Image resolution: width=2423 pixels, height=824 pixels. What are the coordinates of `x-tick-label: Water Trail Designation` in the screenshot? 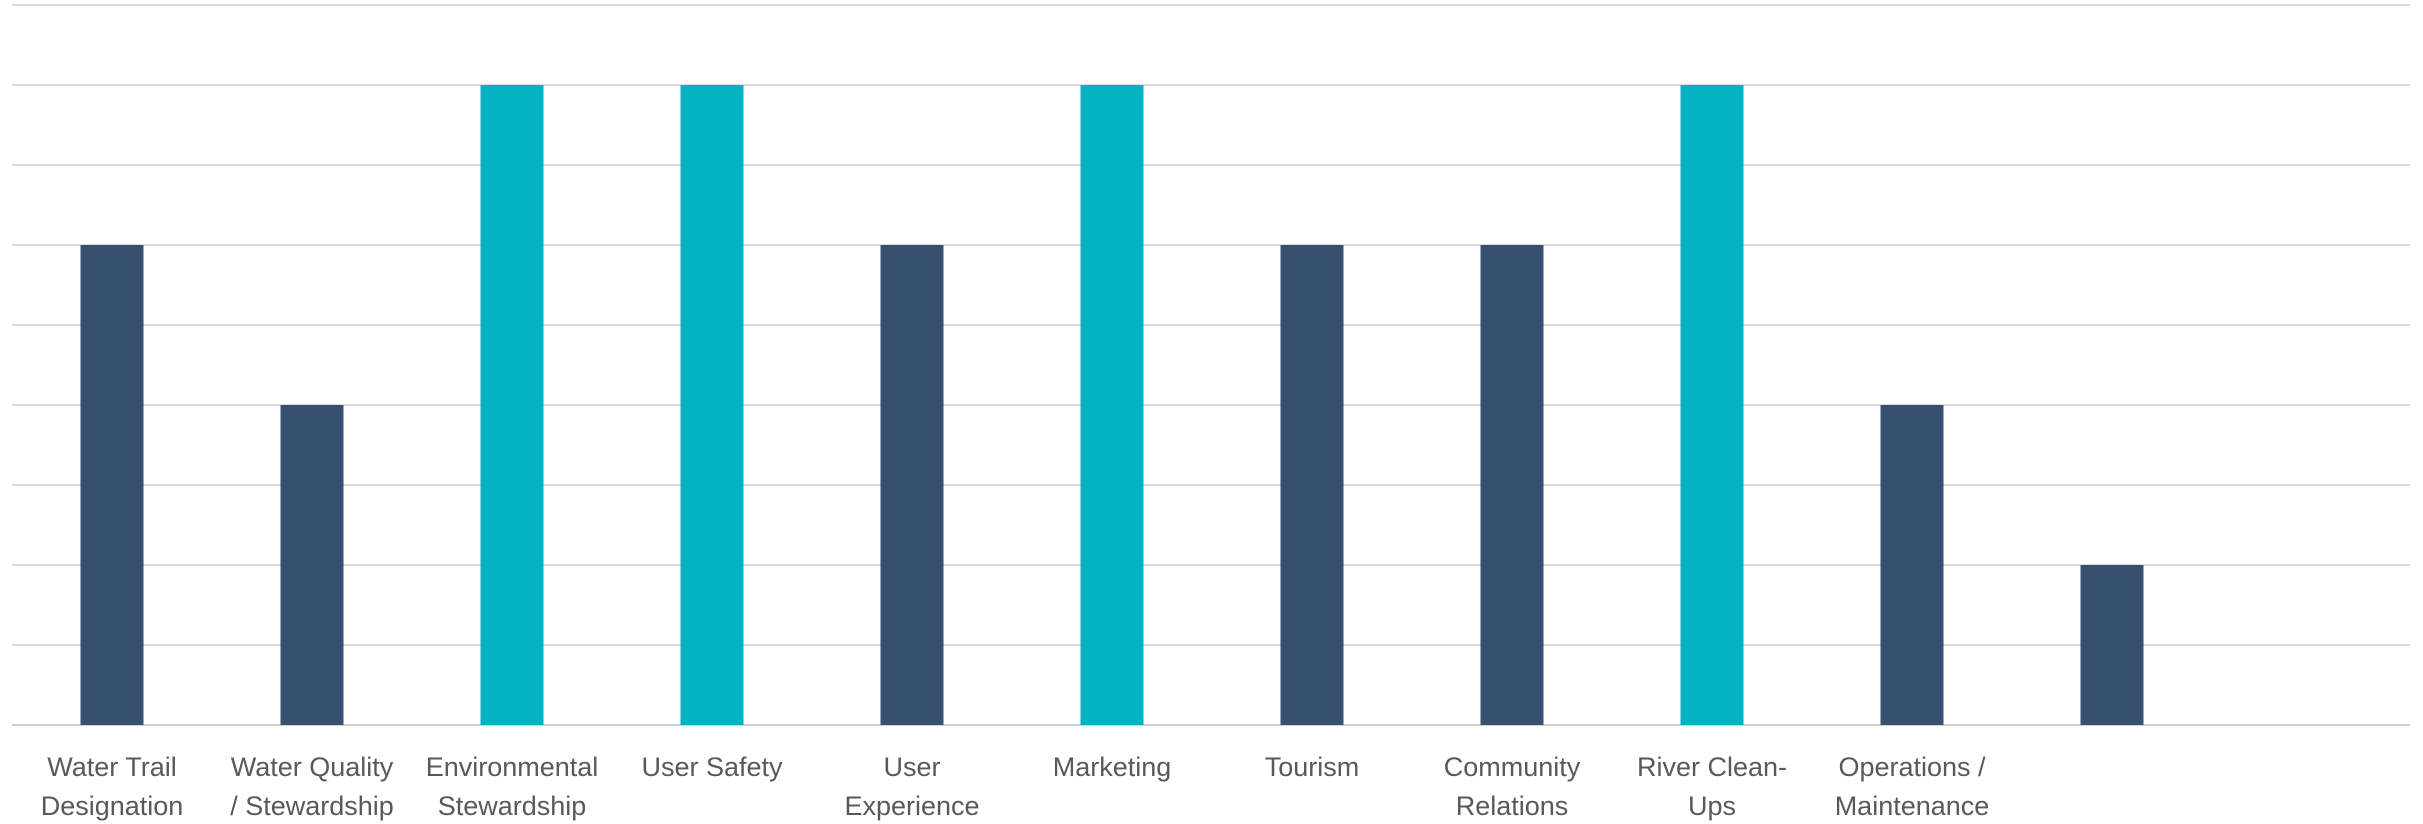 It's located at (112, 786).